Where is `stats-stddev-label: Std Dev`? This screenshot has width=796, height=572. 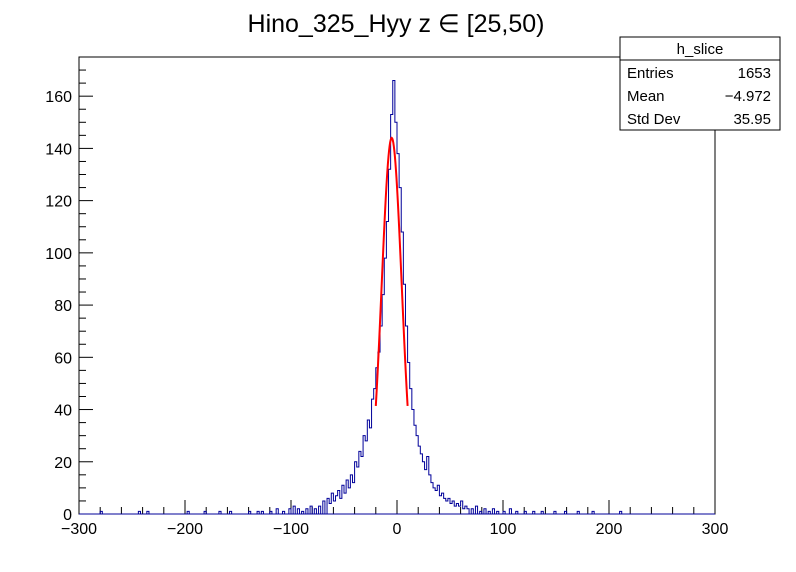 stats-stddev-label: Std Dev is located at coordinates (654, 119).